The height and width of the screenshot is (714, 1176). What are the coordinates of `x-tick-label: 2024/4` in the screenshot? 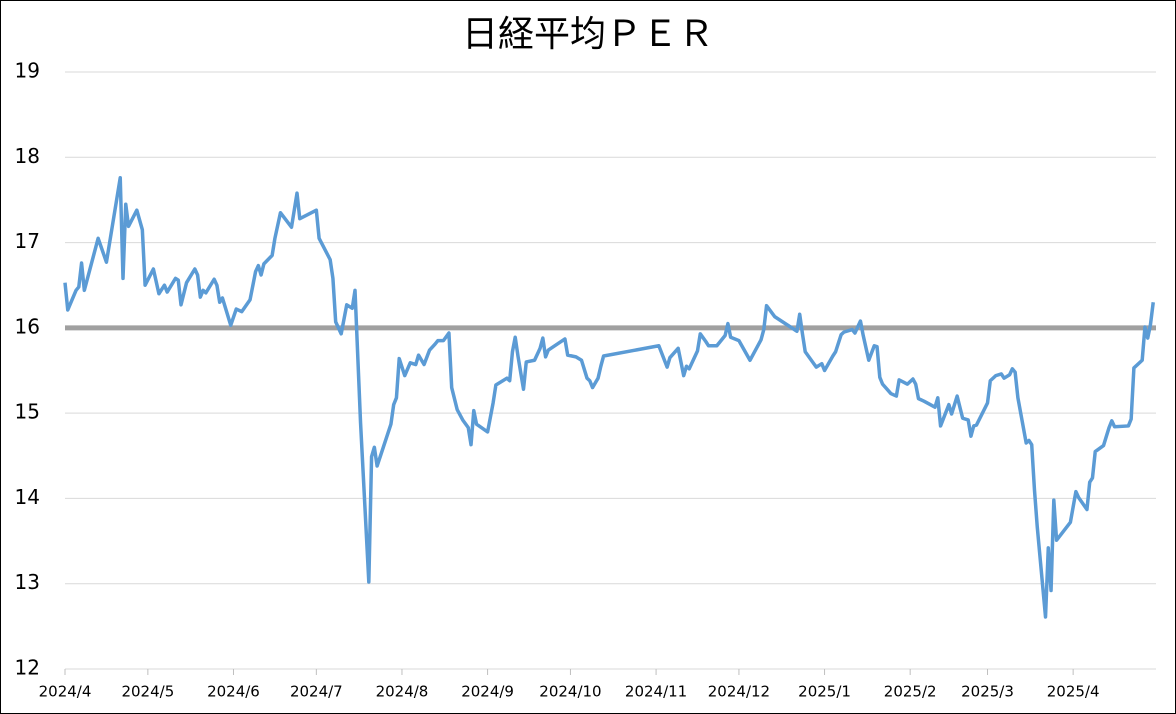 It's located at (65, 692).